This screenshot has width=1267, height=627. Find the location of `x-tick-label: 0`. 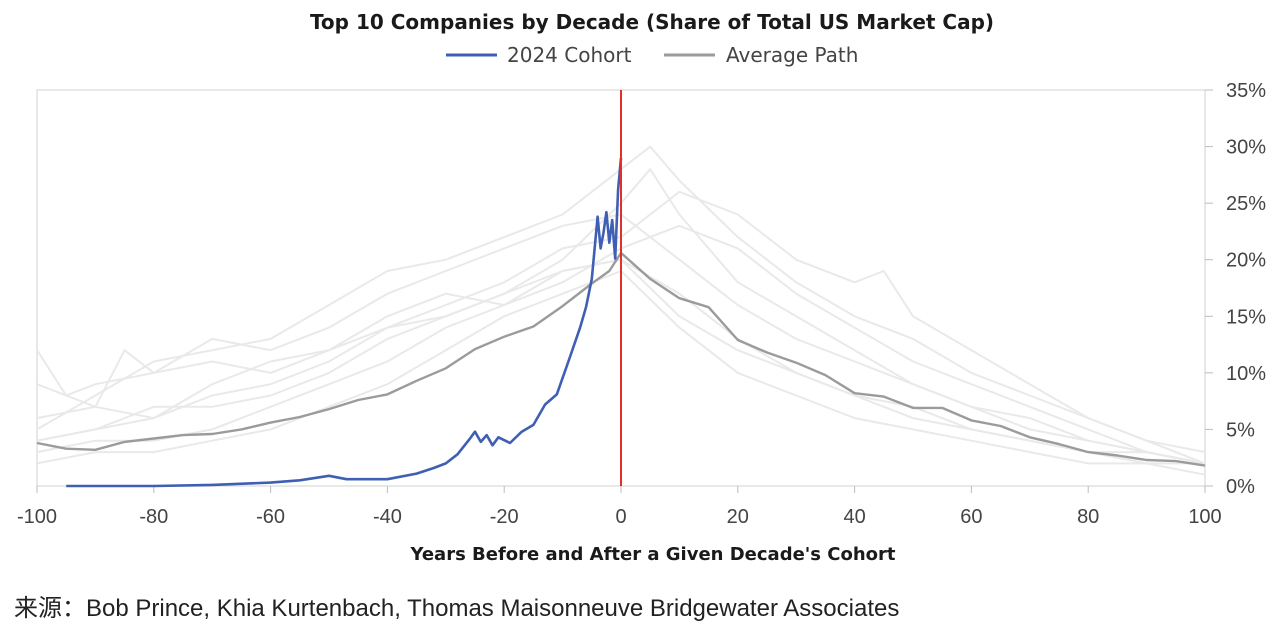

x-tick-label: 0 is located at coordinates (620, 517).